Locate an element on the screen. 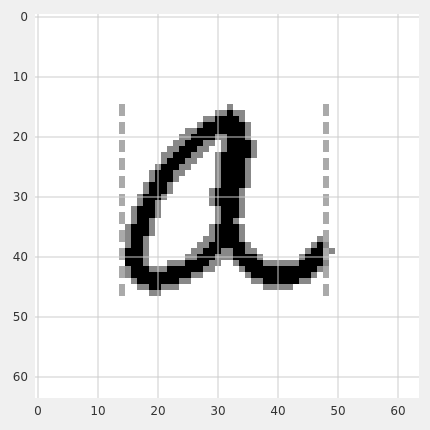 Image resolution: width=430 pixels, height=430 pixels. x-tick-label: 50 is located at coordinates (337, 411).